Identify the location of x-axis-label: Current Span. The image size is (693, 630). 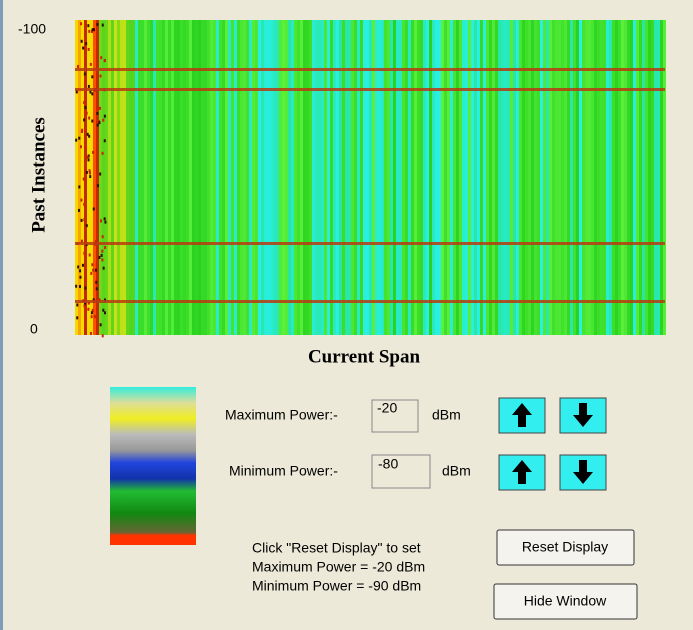
(364, 356).